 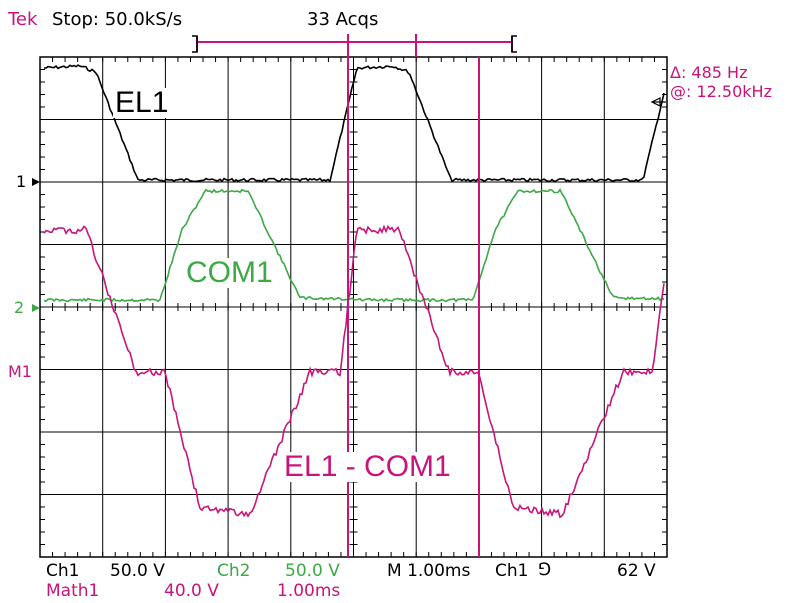 I want to click on ch2-scale: 50.0 V, so click(x=312, y=571).